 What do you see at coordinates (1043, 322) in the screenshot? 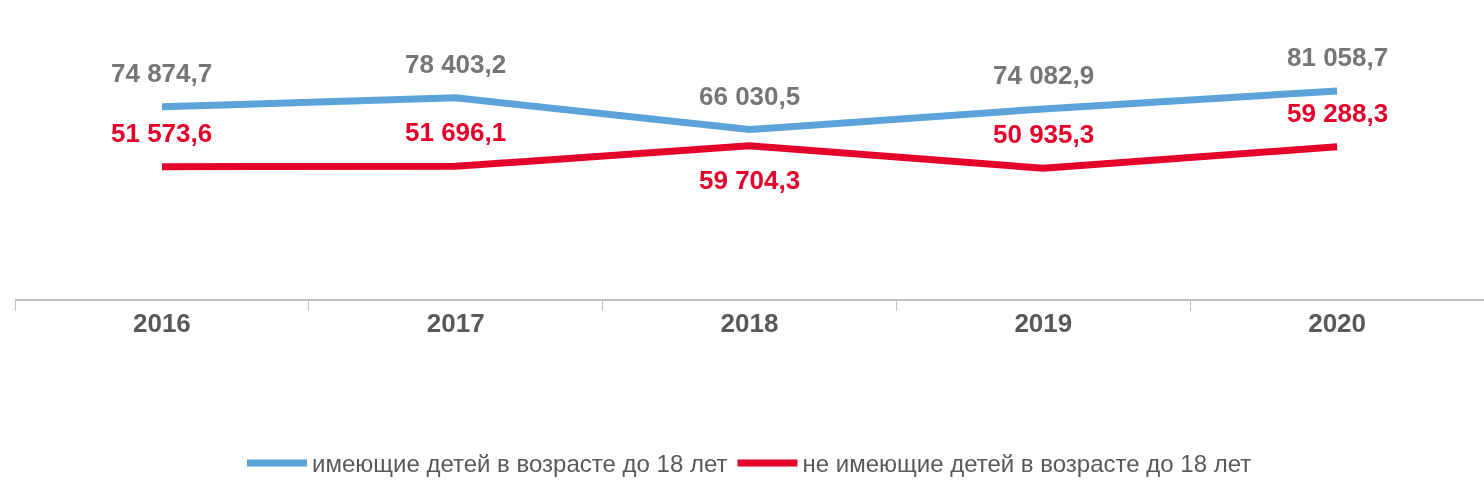
I see `x-tick-label: 2019` at bounding box center [1043, 322].